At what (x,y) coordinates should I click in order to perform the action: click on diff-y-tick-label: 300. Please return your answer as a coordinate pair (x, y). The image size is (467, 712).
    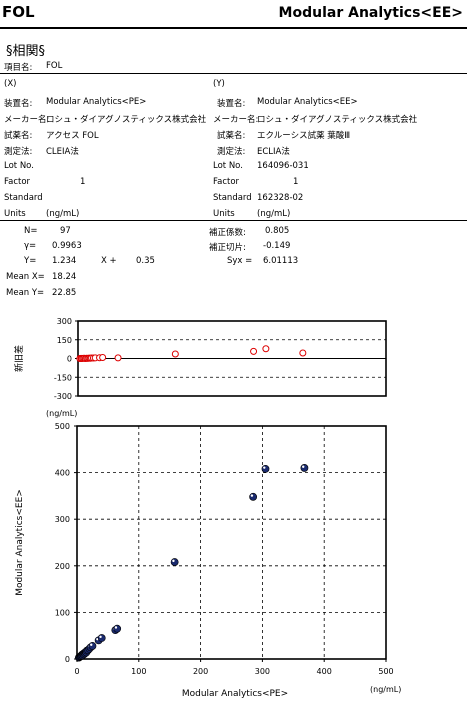
    Looking at the image, I should click on (64, 321).